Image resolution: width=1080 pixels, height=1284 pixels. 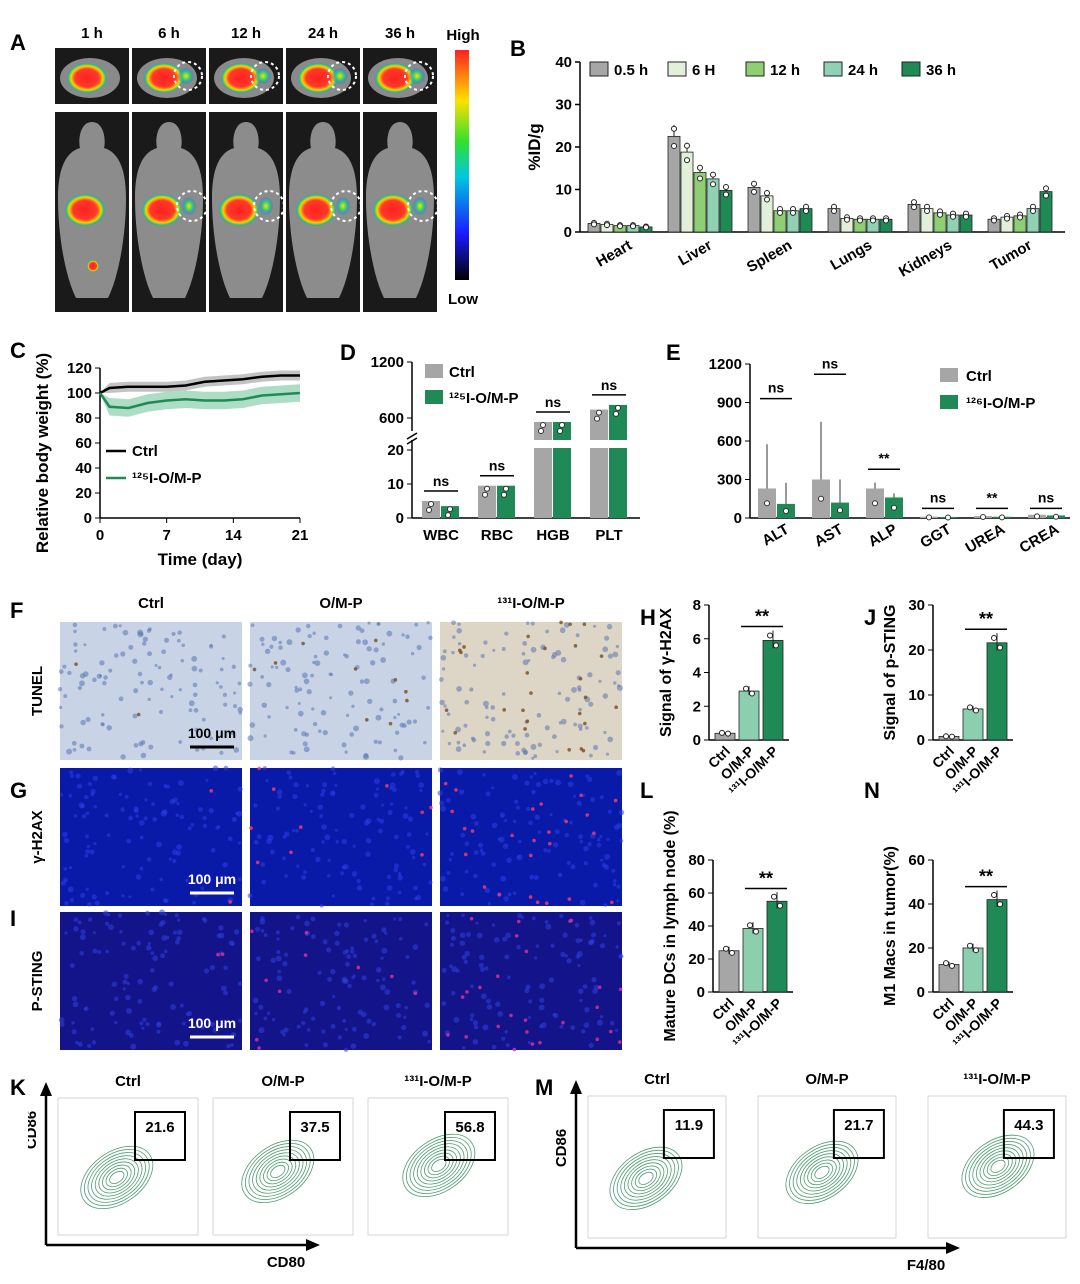 I want to click on scale-bar-label: 100 μm, so click(x=212, y=733).